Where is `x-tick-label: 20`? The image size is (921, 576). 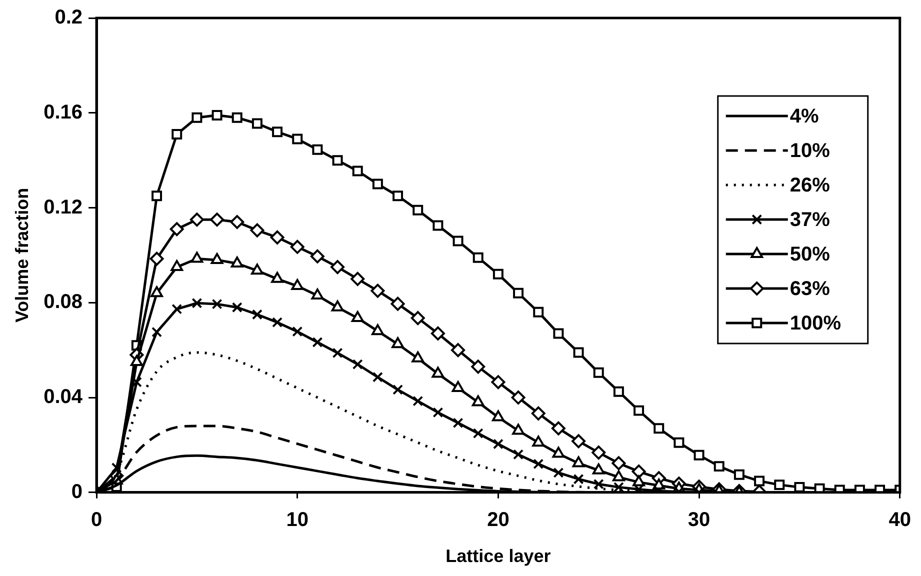
x-tick-label: 20 is located at coordinates (498, 519).